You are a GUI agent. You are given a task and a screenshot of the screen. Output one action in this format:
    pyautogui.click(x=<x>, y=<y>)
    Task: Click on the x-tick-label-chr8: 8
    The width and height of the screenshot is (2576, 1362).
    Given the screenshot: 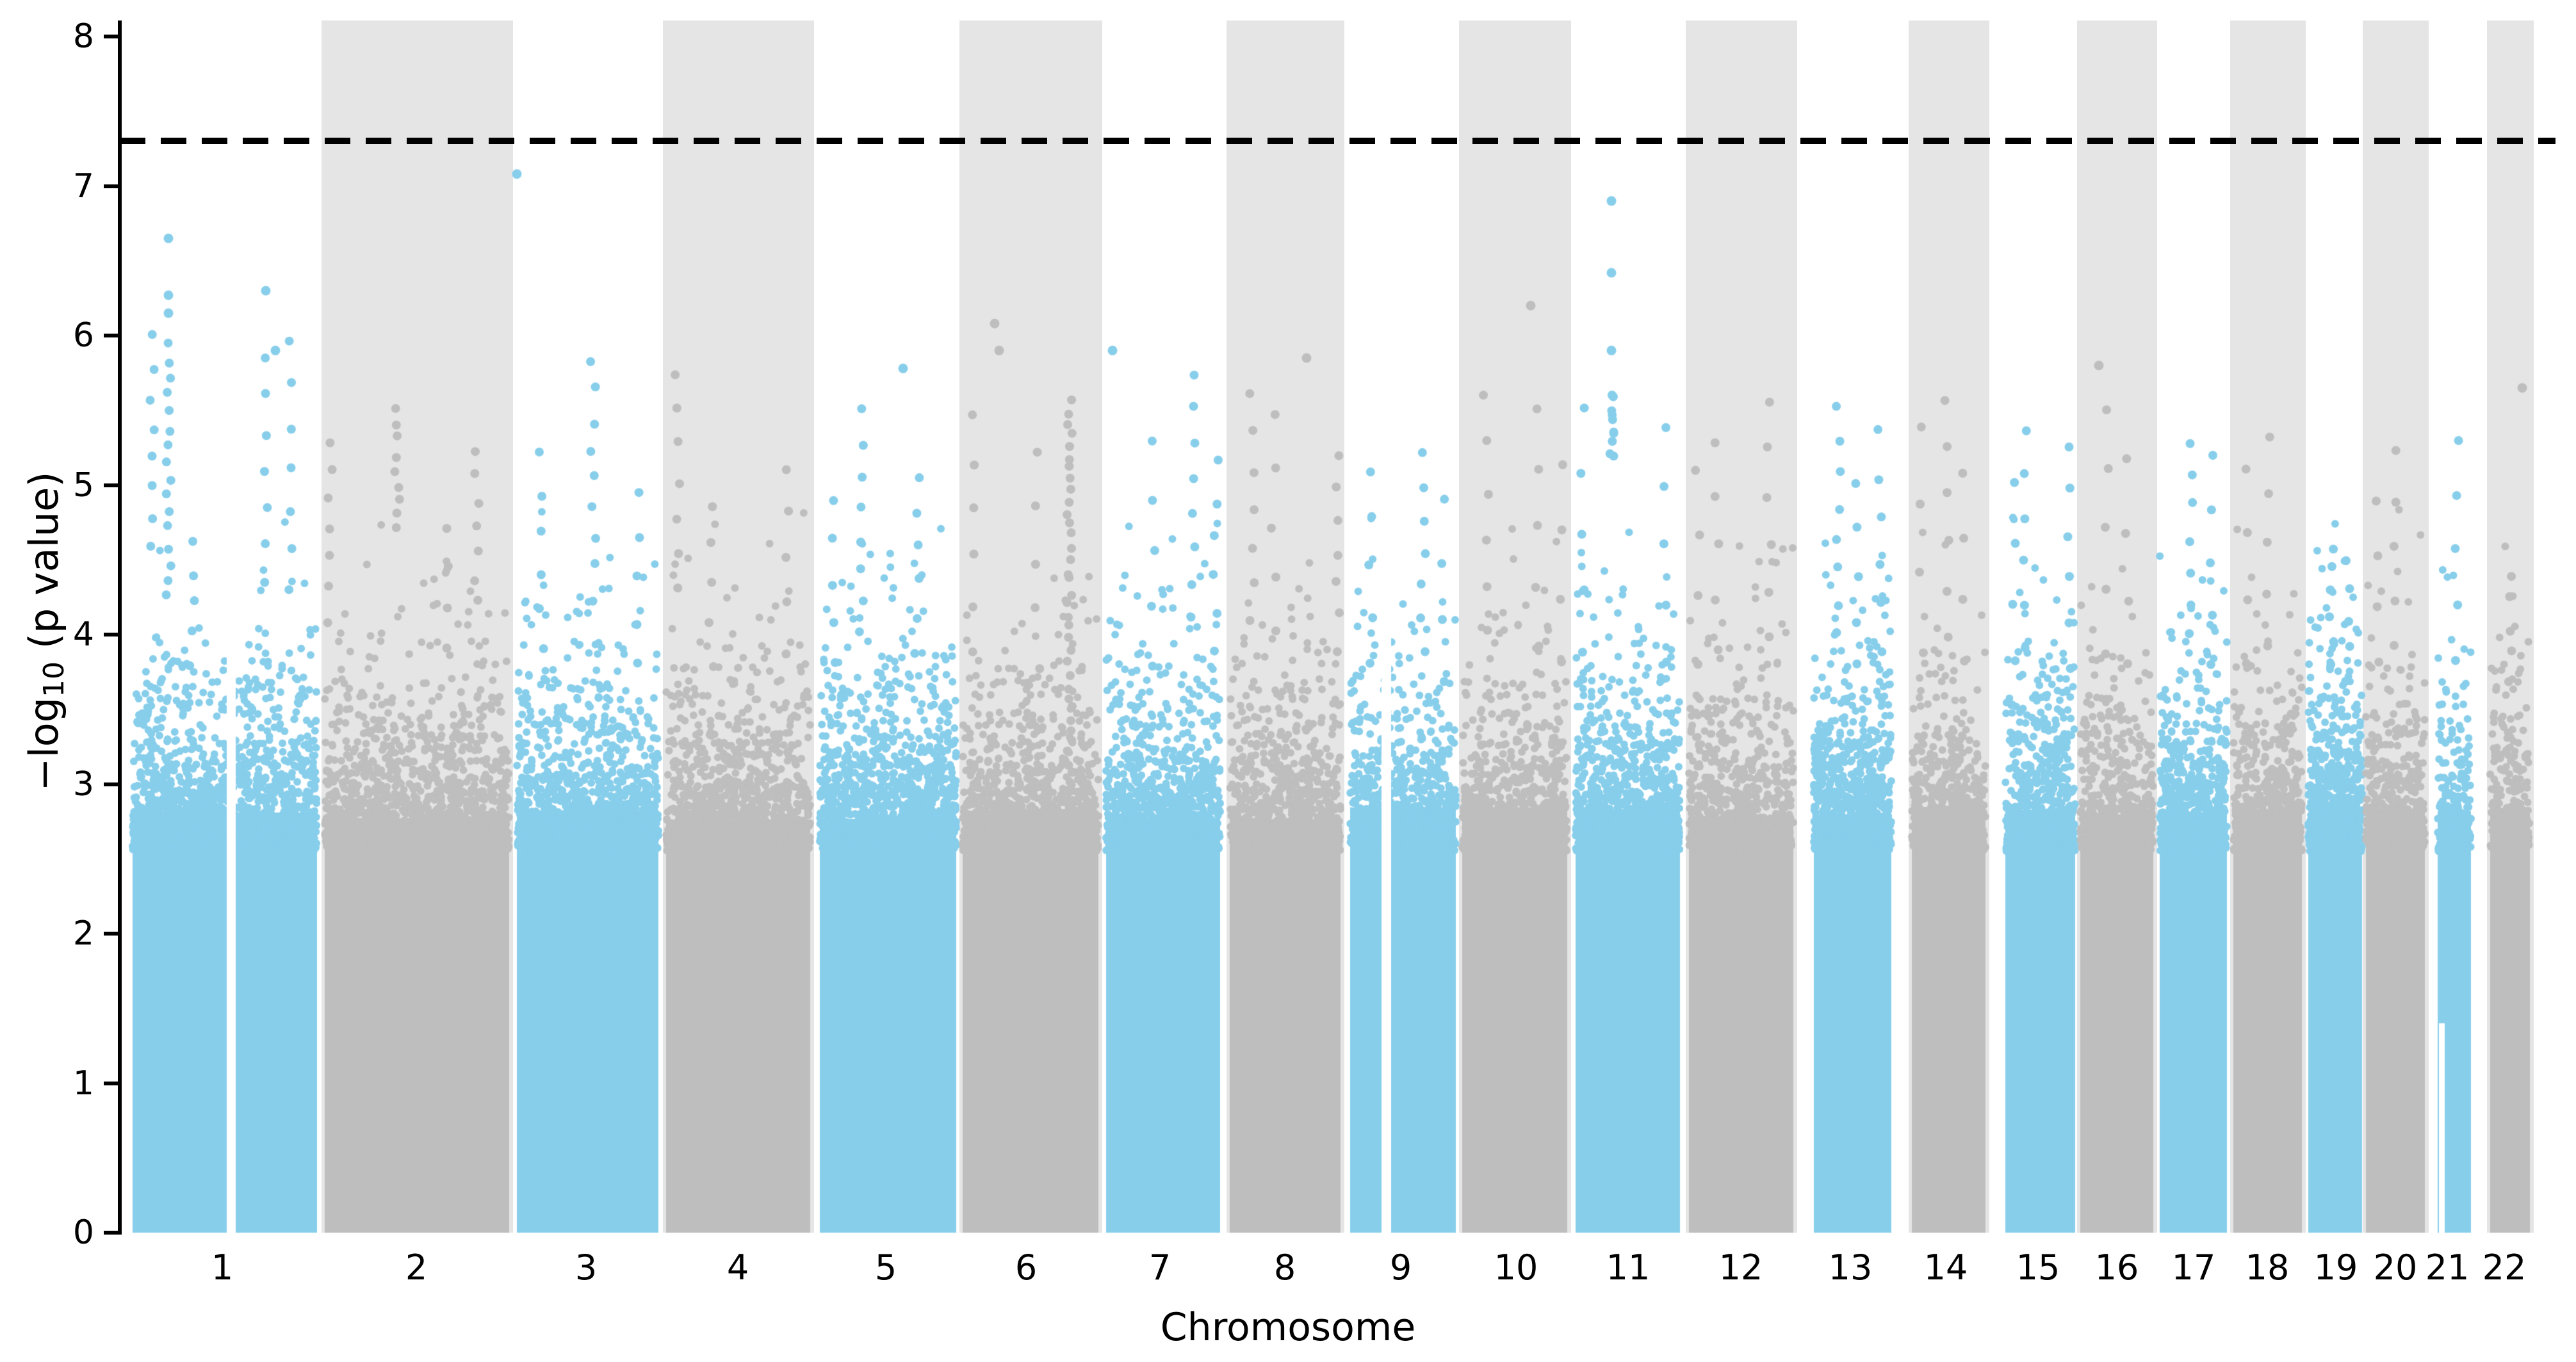 What is the action you would take?
    pyautogui.click(x=1284, y=1267)
    